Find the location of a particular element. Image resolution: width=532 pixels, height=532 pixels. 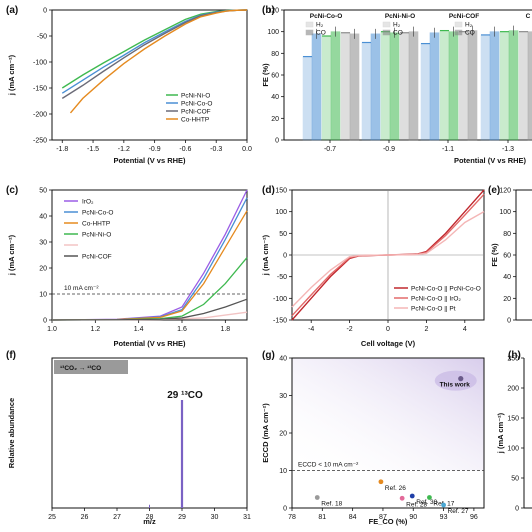

x-tick-label: 27 is located at coordinates (117, 517).